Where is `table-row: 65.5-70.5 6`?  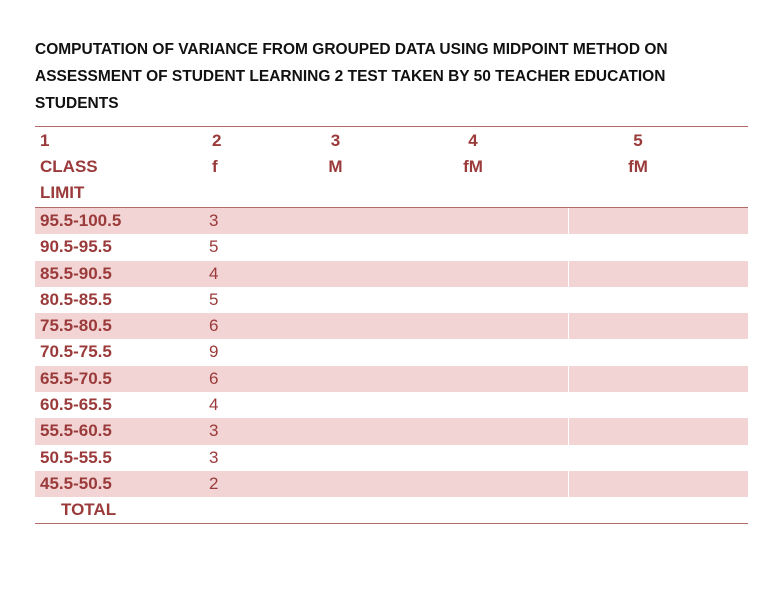 table-row: 65.5-70.5 6 is located at coordinates (391, 379).